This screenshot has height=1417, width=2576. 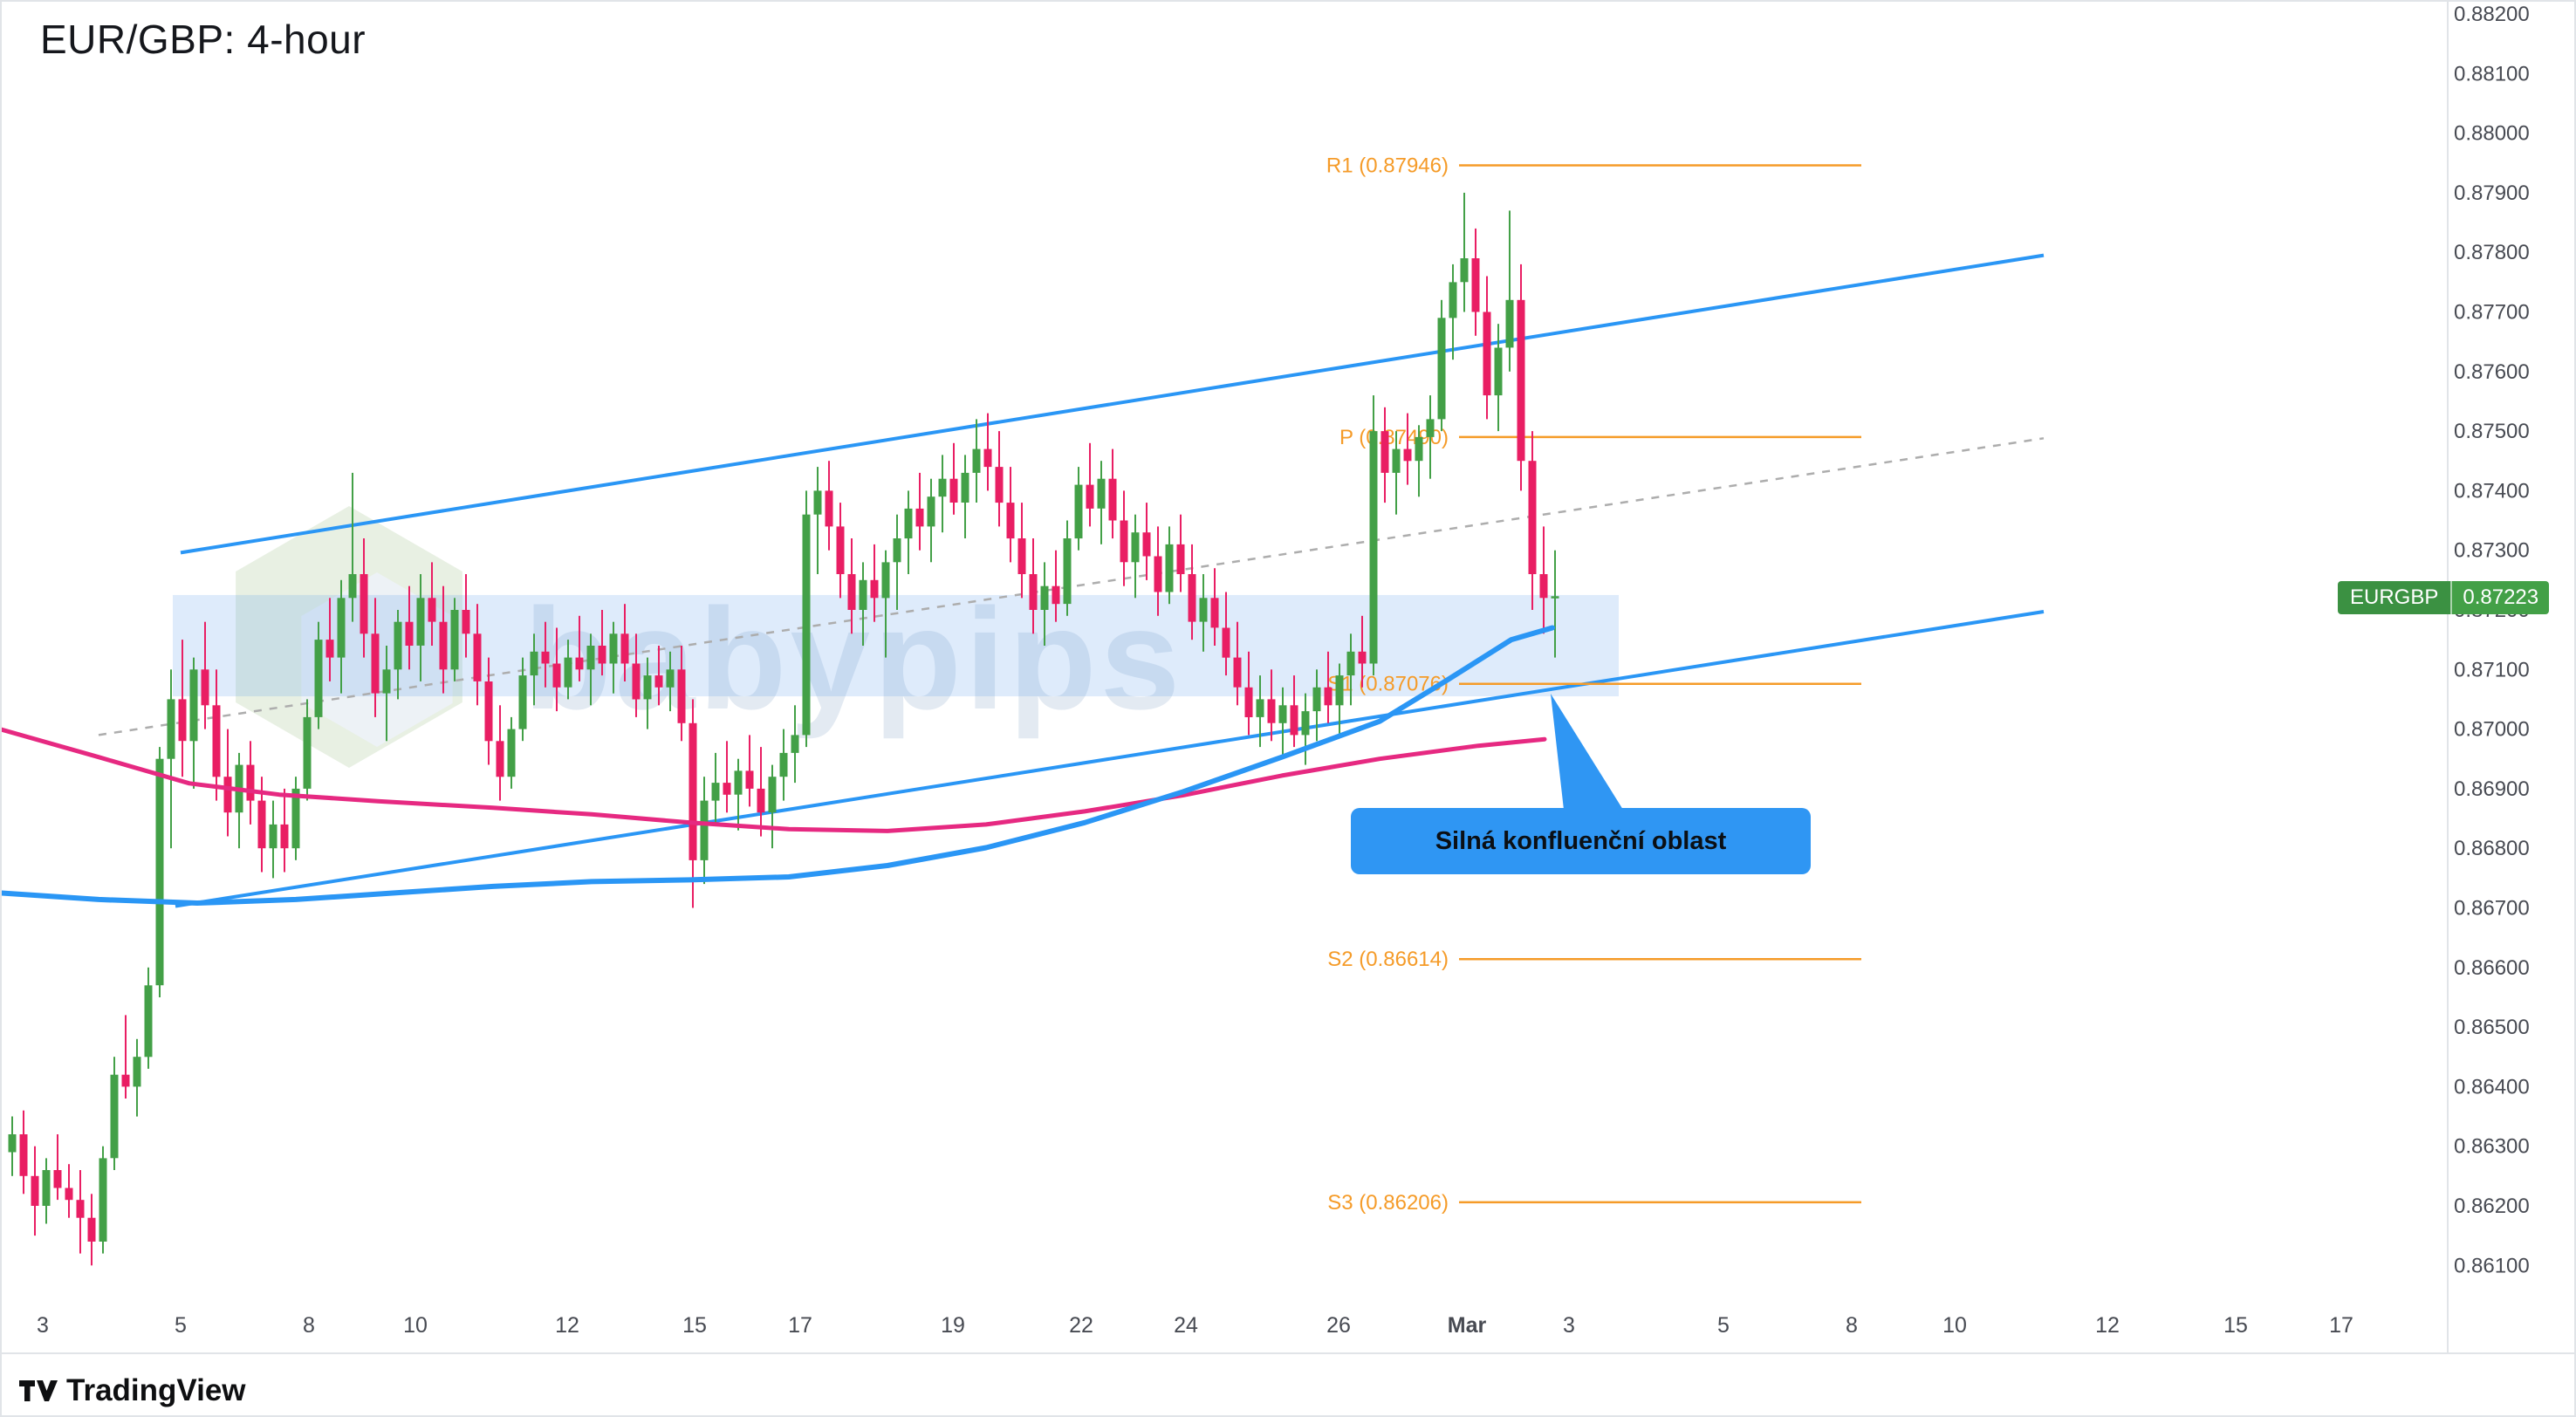 I want to click on time-axis-label: 10, so click(x=416, y=1325).